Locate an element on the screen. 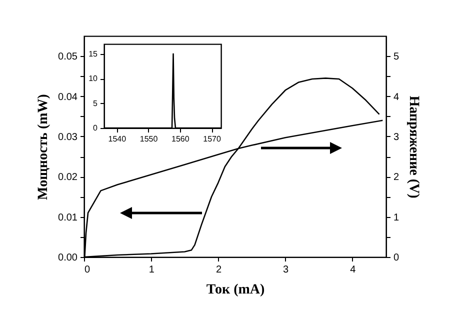 Image resolution: width=454 pixels, height=321 pixels. y-tick-label: 0 is located at coordinates (95, 128).